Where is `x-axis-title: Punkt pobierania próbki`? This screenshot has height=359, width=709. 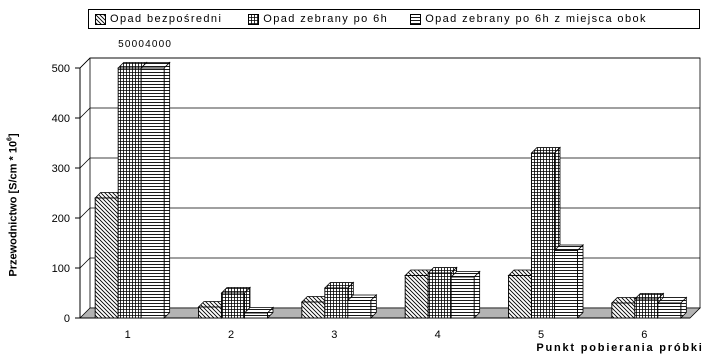 x-axis-title: Punkt pobierania próbki is located at coordinates (620, 348).